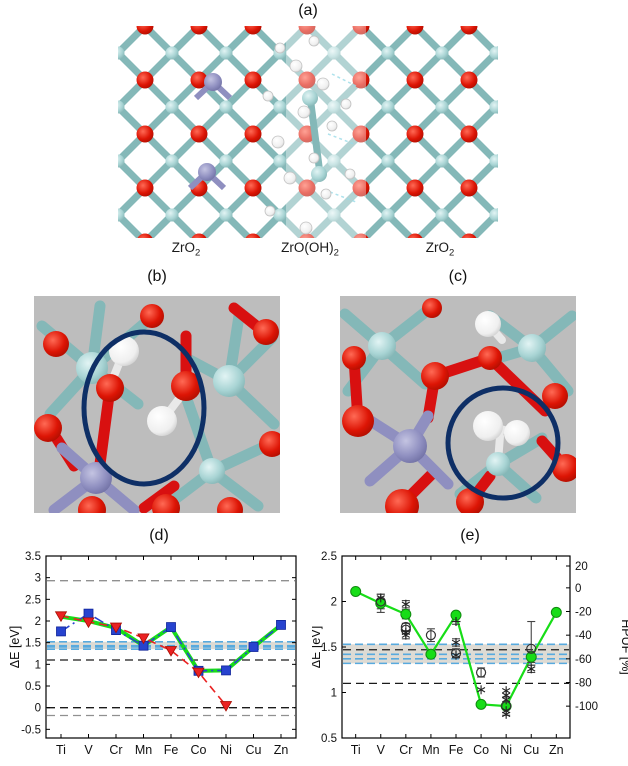 Image resolution: width=628 pixels, height=766 pixels. I want to click on closeup-c-rendering, so click(458, 404).